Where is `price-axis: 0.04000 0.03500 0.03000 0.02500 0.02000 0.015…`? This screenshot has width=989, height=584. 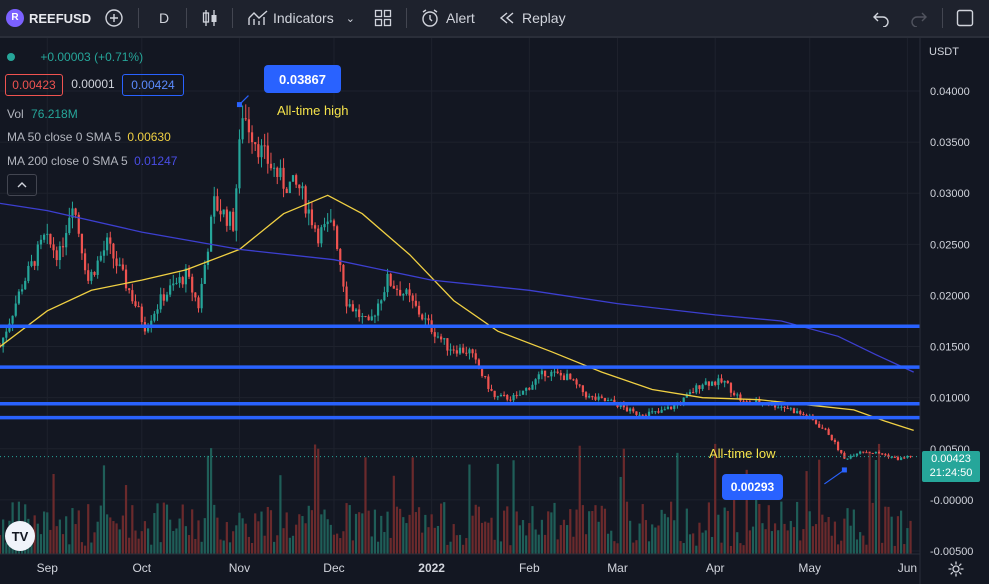
price-axis: 0.04000 0.03500 0.03000 0.02500 0.02000 0.015… is located at coordinates (954, 311).